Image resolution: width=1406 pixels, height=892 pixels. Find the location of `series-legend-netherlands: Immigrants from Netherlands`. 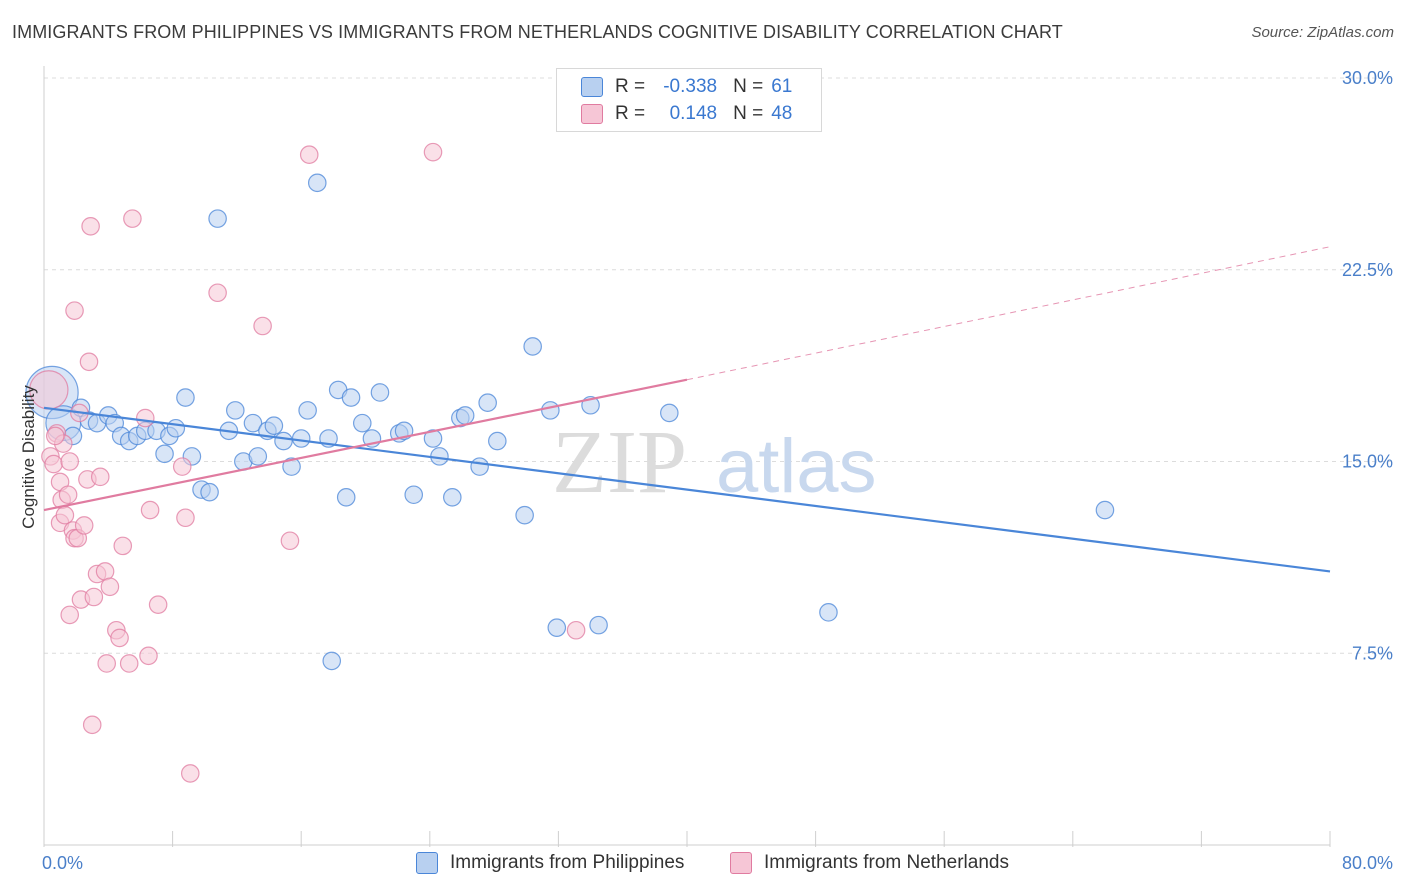

series-legend-netherlands: Immigrants from Netherlands is located at coordinates (869, 863).